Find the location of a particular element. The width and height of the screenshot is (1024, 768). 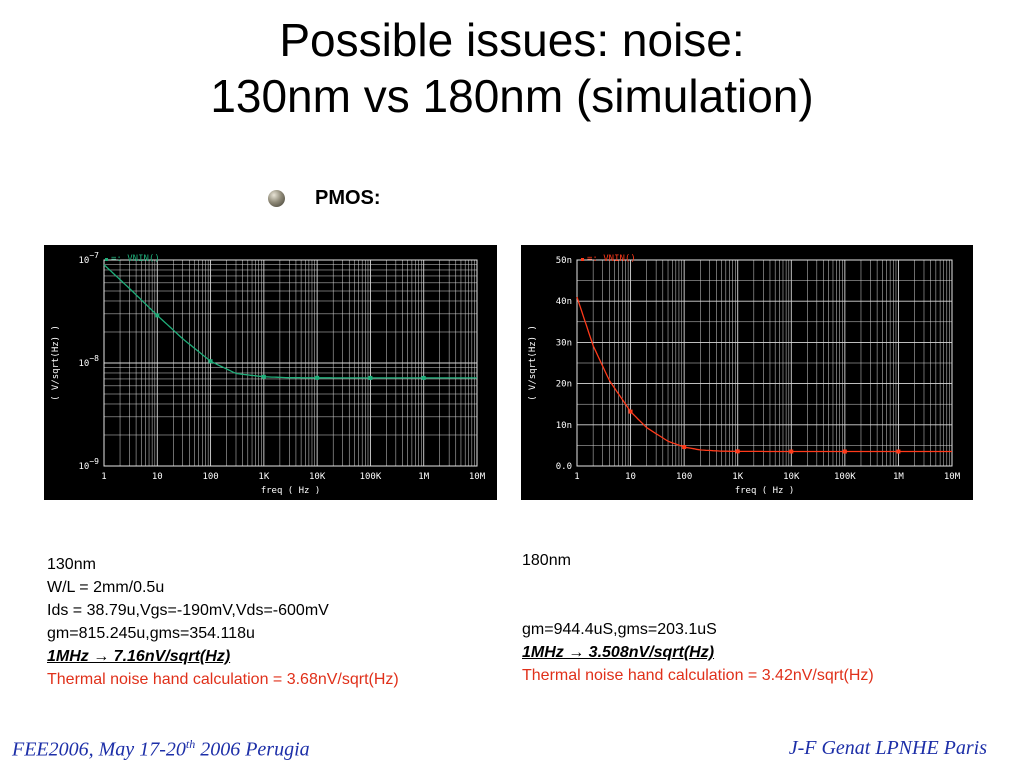

bullet-label: PMOS: is located at coordinates (348, 198).